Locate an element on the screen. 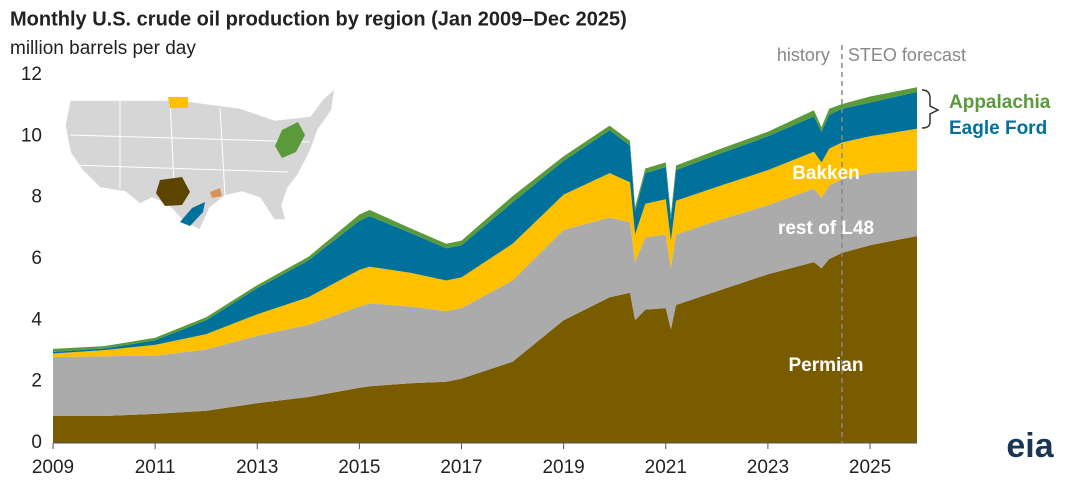  series-label: Appalachia is located at coordinates (1000, 102).